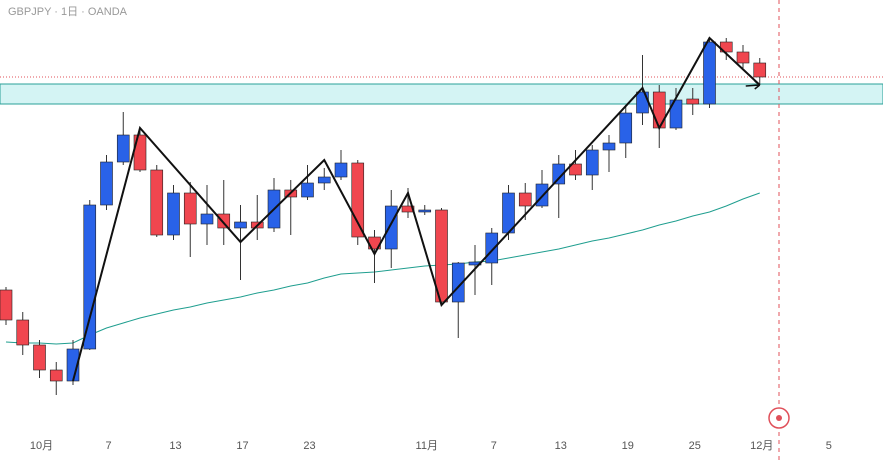 The width and height of the screenshot is (883, 460). What do you see at coordinates (779, 418) in the screenshot?
I see `cursor-dot` at bounding box center [779, 418].